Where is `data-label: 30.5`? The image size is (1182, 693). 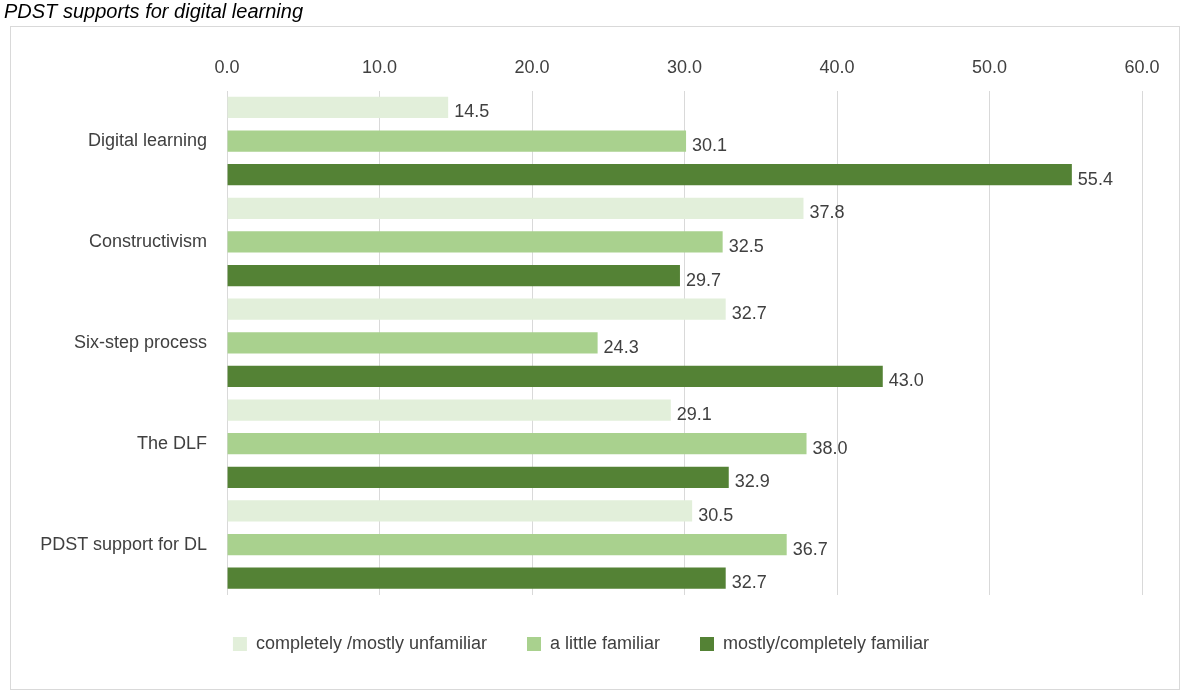 data-label: 30.5 is located at coordinates (716, 514).